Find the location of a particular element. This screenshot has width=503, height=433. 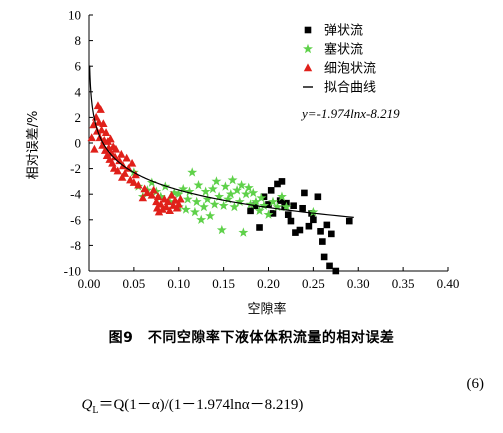

formula-lhs: QL is located at coordinates (90, 406).